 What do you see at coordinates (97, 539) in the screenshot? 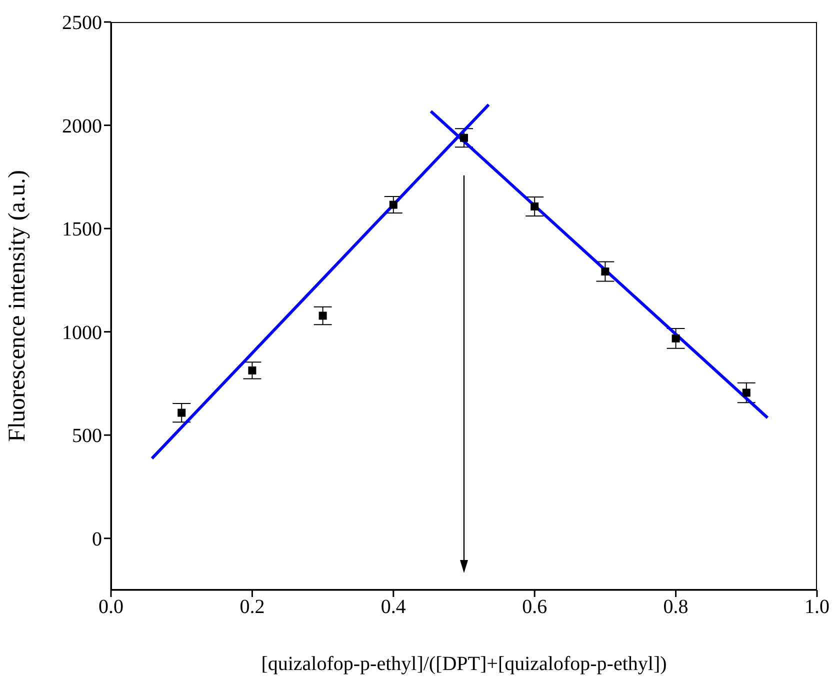
I see `y-tick-label: 0` at bounding box center [97, 539].